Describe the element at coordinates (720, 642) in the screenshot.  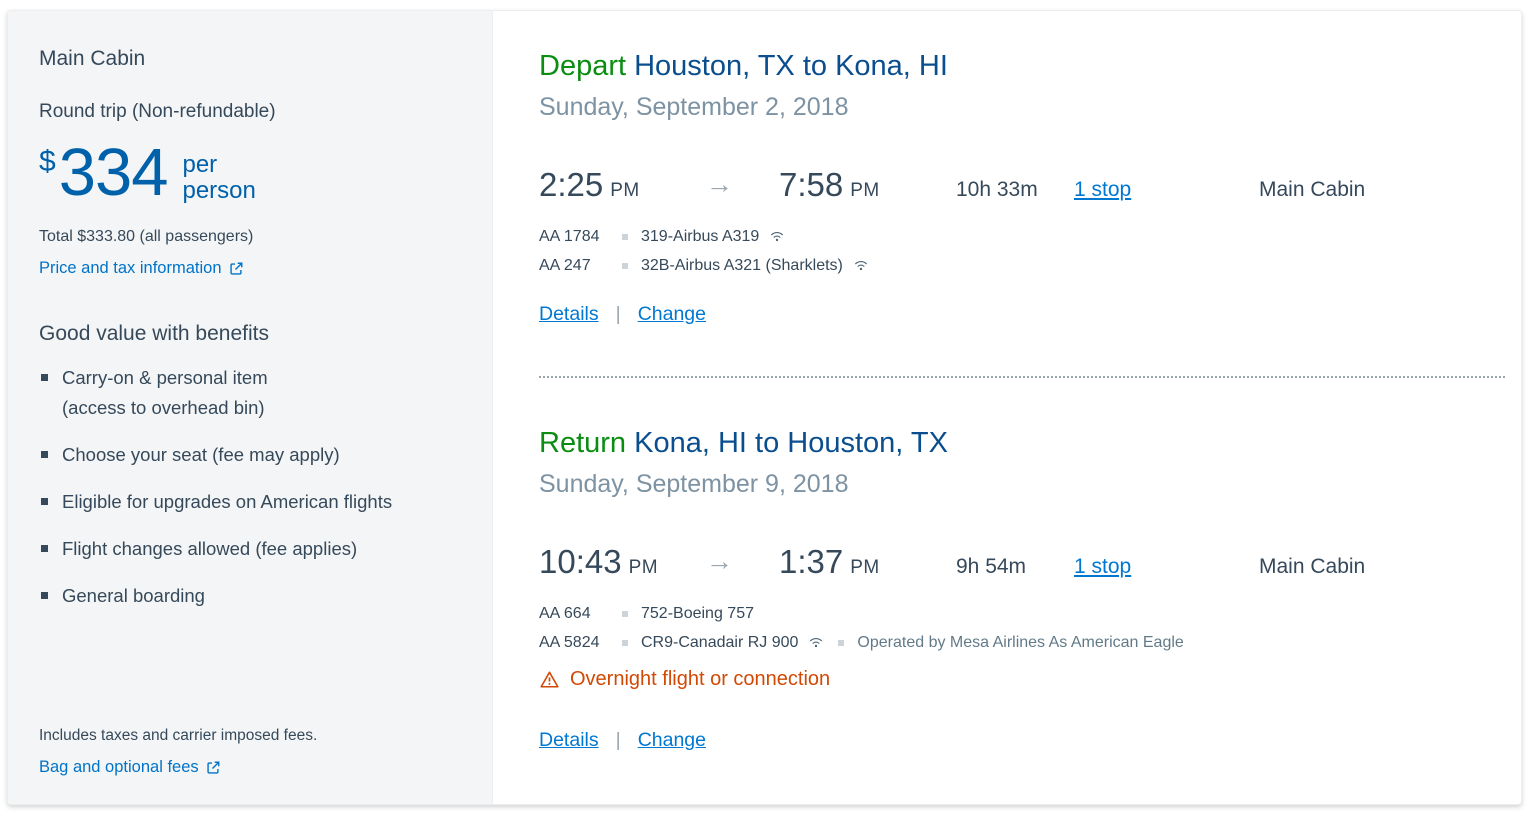
I see `aircraft-type: CR9-Canadair RJ 900` at that location.